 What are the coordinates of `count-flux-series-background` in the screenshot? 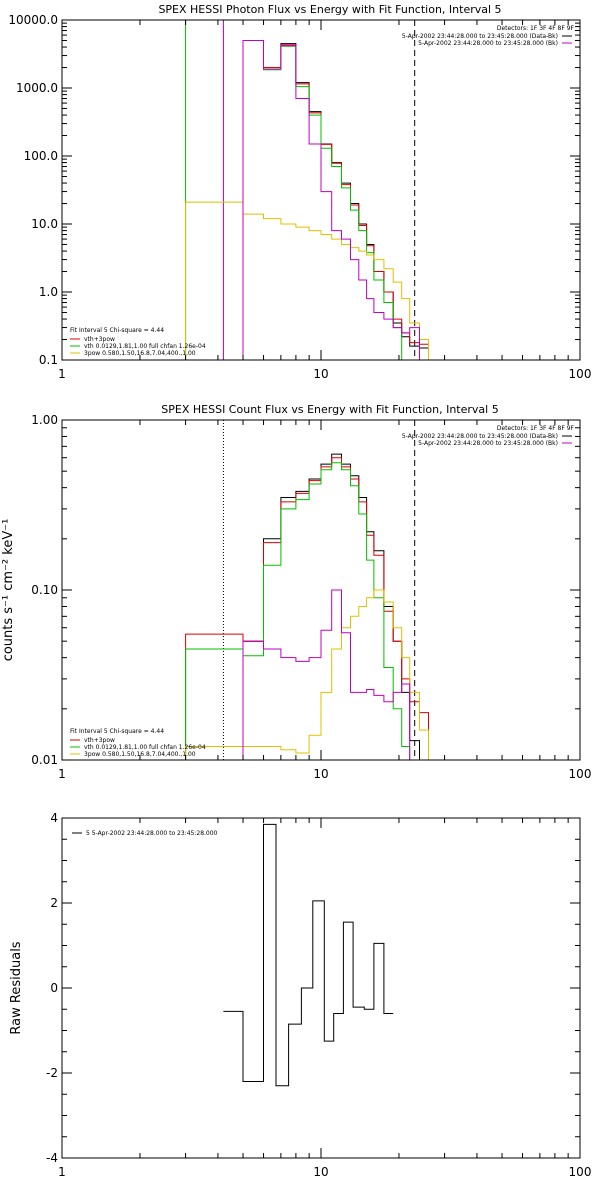 It's located at (326, 674).